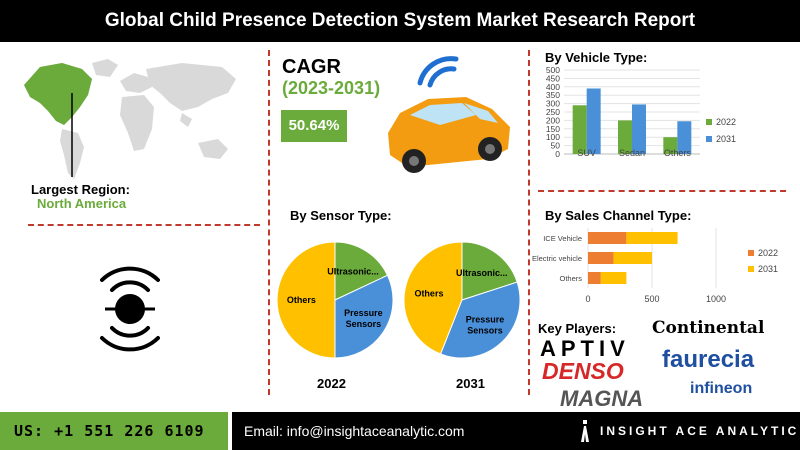  I want to click on y-tick-label: Others, so click(570, 278).